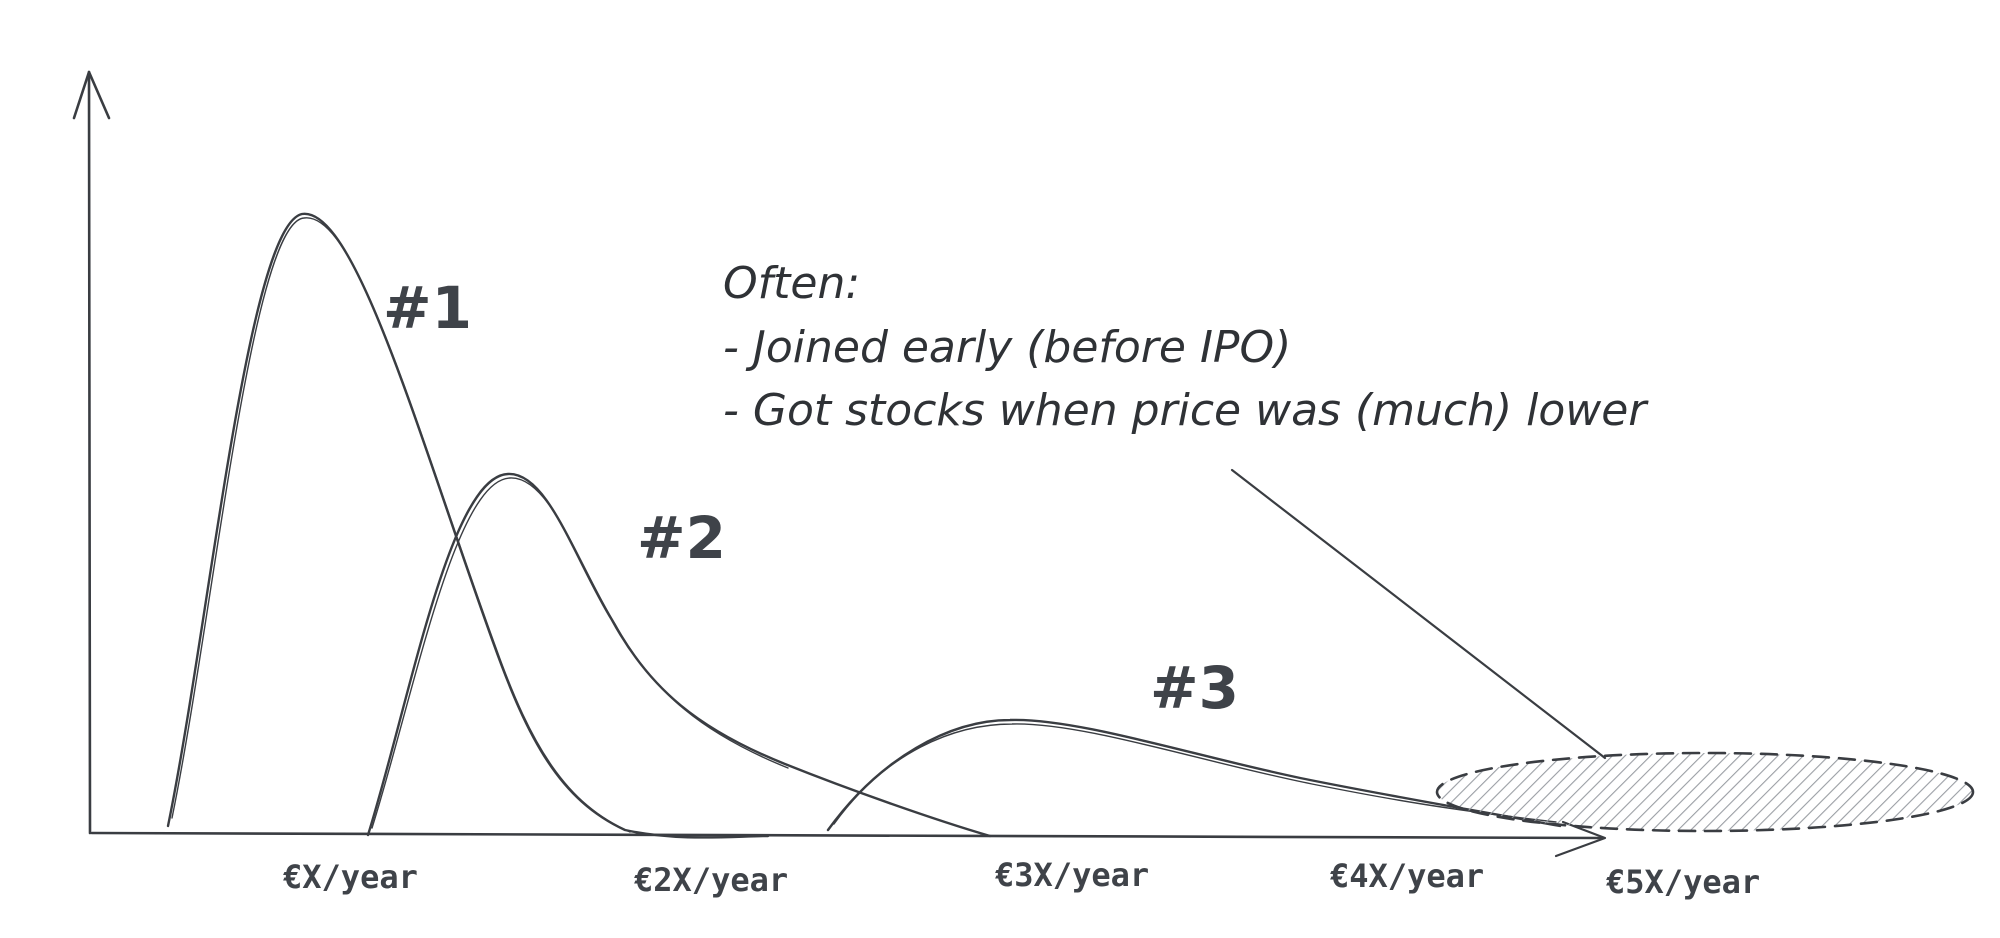  What do you see at coordinates (580, 653) in the screenshot?
I see `curve-2-overstroke` at bounding box center [580, 653].